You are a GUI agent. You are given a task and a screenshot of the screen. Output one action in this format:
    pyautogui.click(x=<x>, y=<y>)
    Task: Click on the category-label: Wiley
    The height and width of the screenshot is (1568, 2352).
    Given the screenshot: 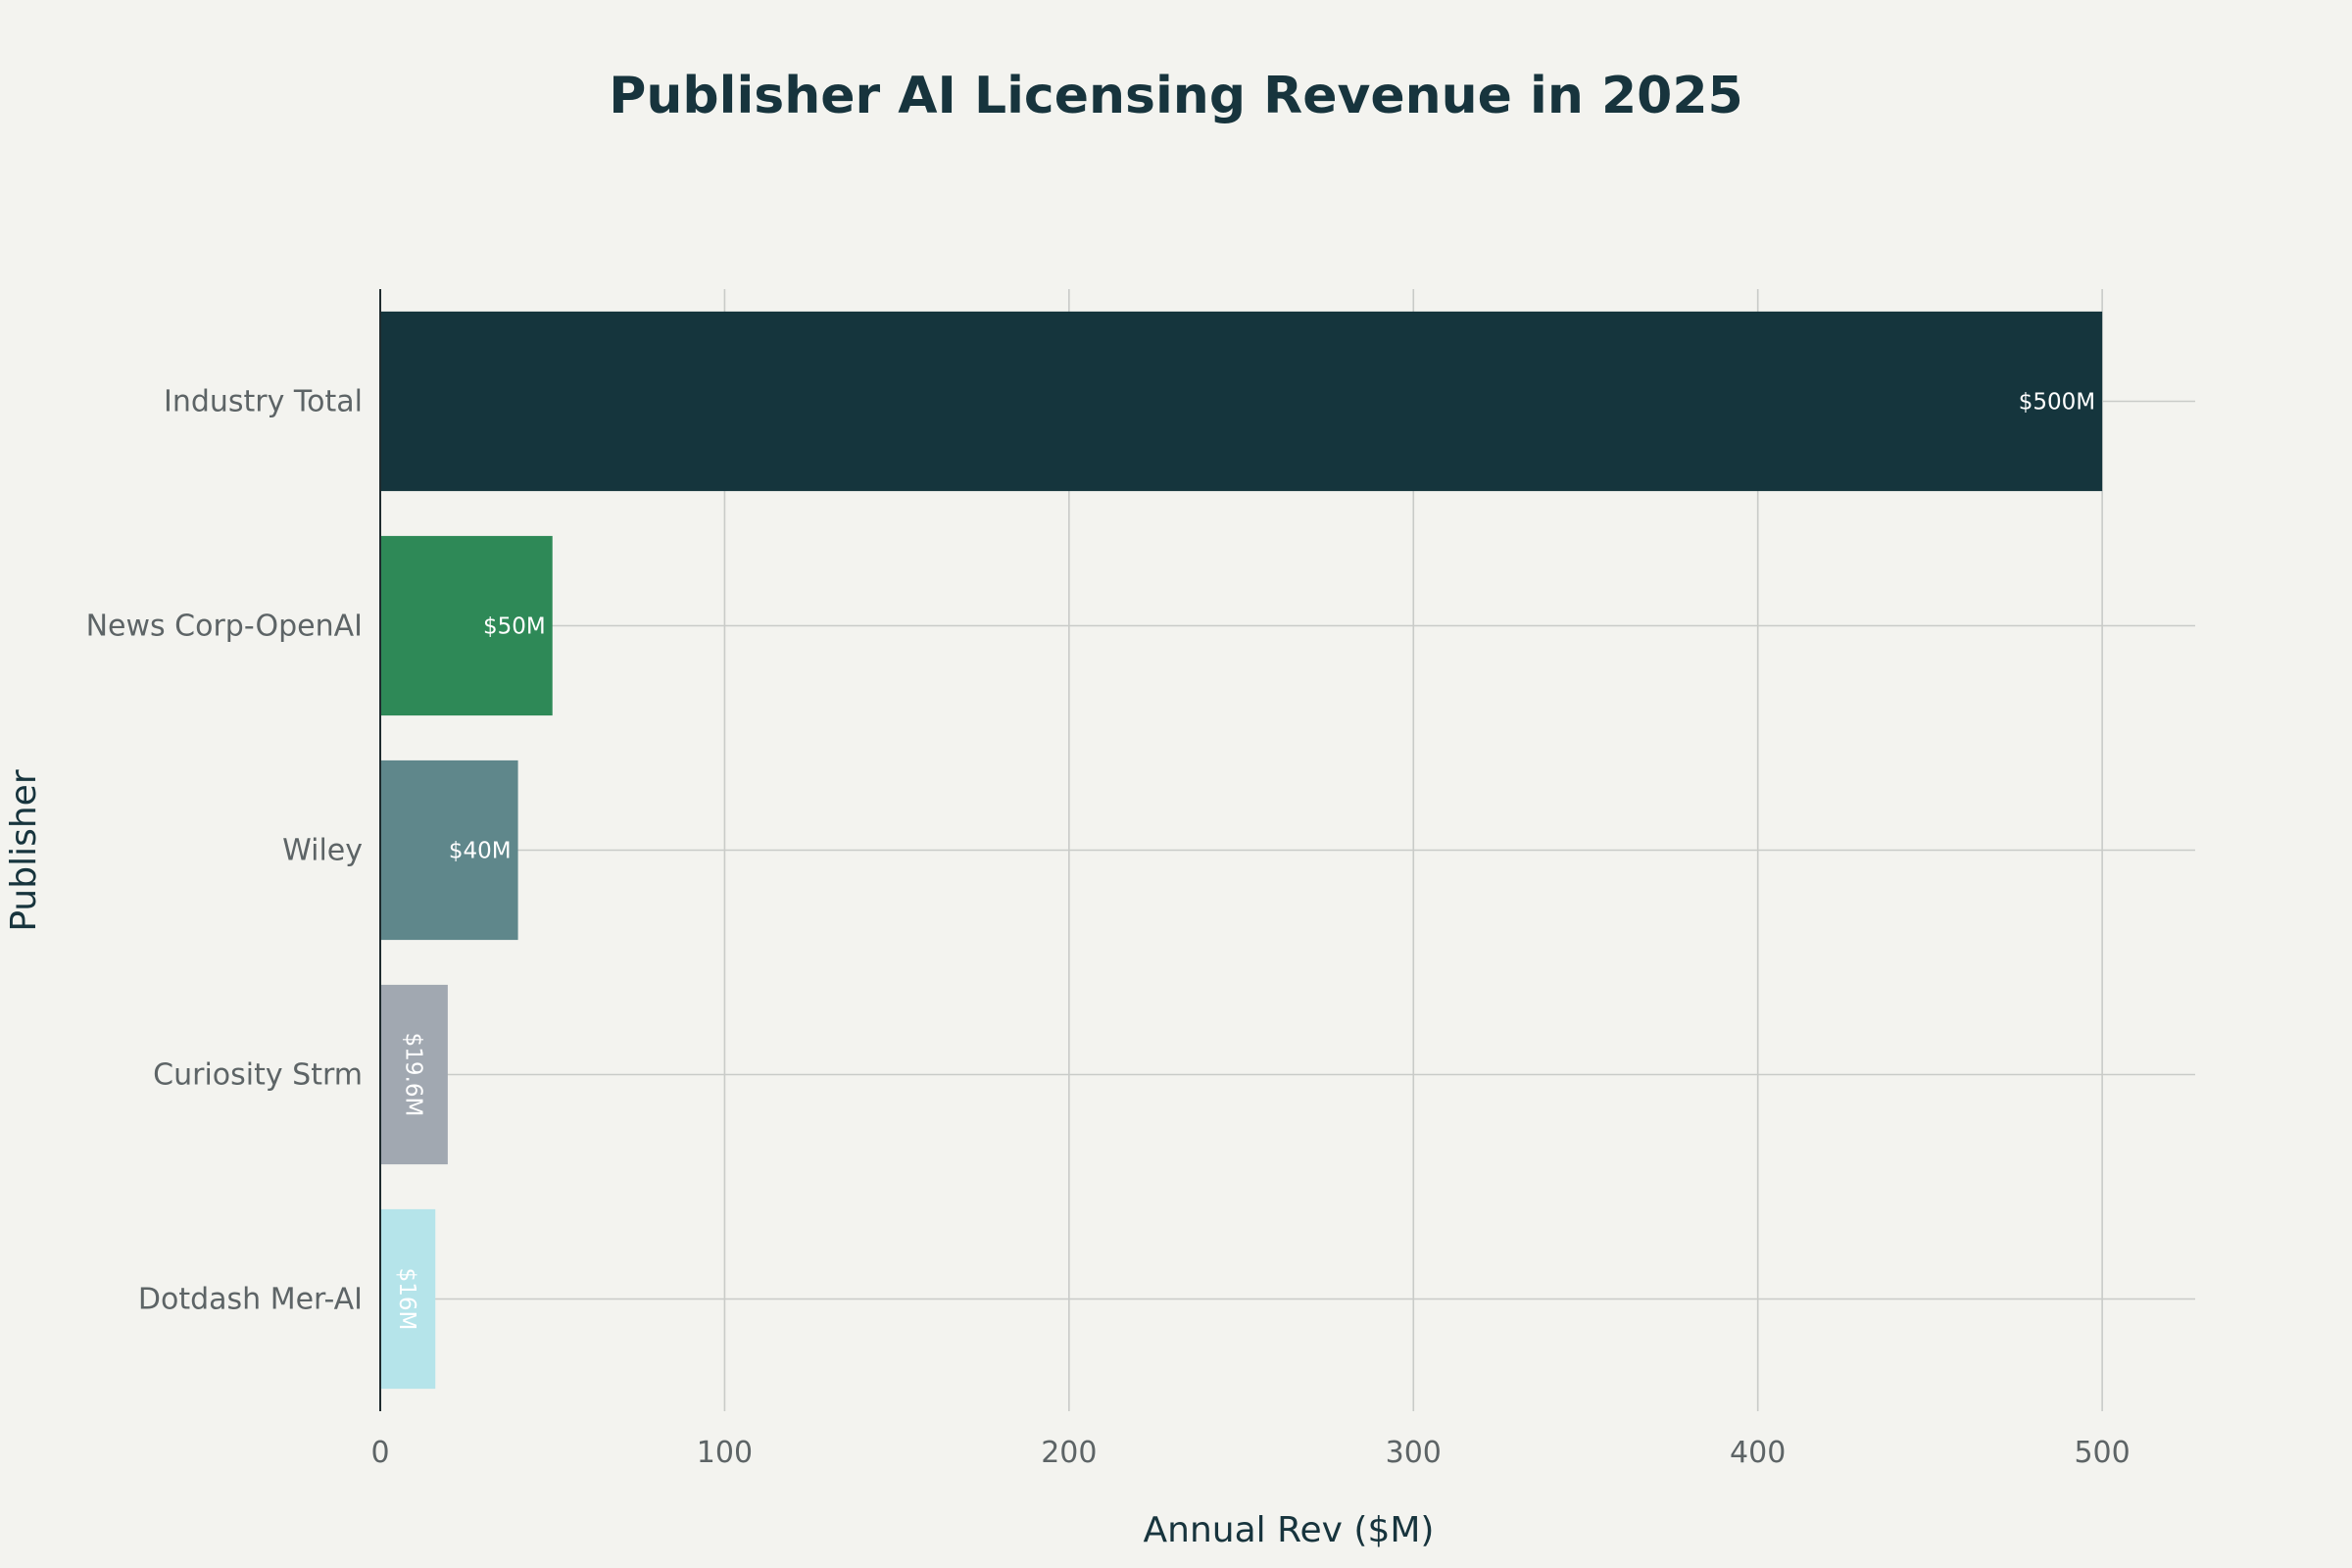 What is the action you would take?
    pyautogui.click(x=322, y=851)
    